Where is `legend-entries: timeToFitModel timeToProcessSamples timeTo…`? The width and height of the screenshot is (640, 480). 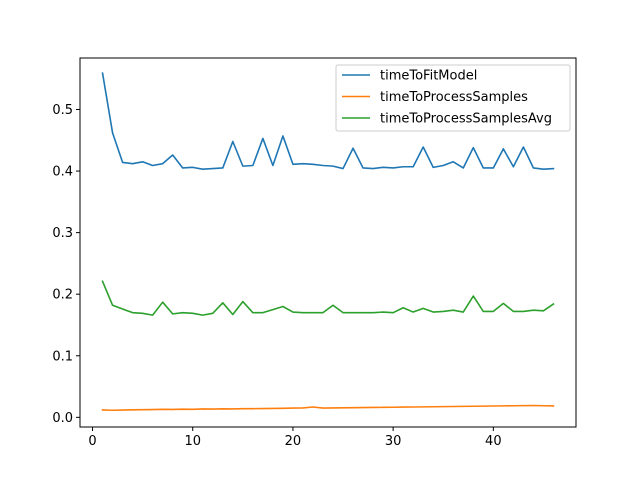 legend-entries: timeToFitModel timeToProcessSamples timeTo… is located at coordinates (447, 98).